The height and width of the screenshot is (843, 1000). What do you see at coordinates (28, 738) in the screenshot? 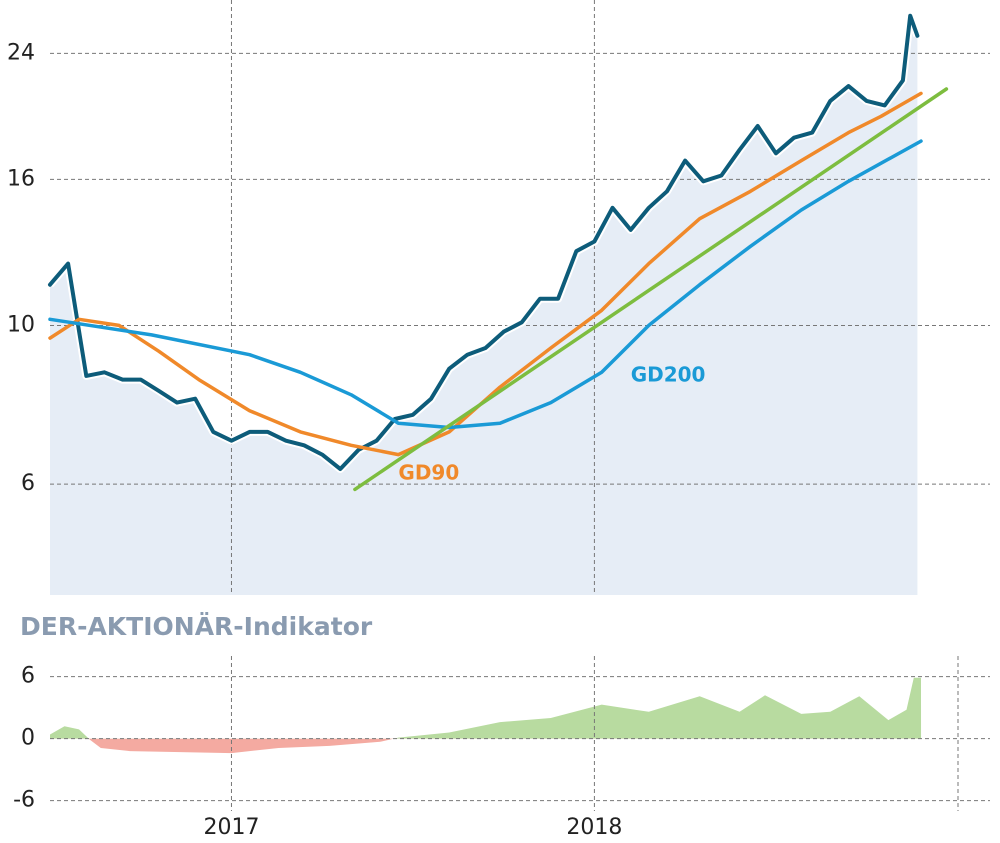
I see `y-tick-label: 0` at bounding box center [28, 738].